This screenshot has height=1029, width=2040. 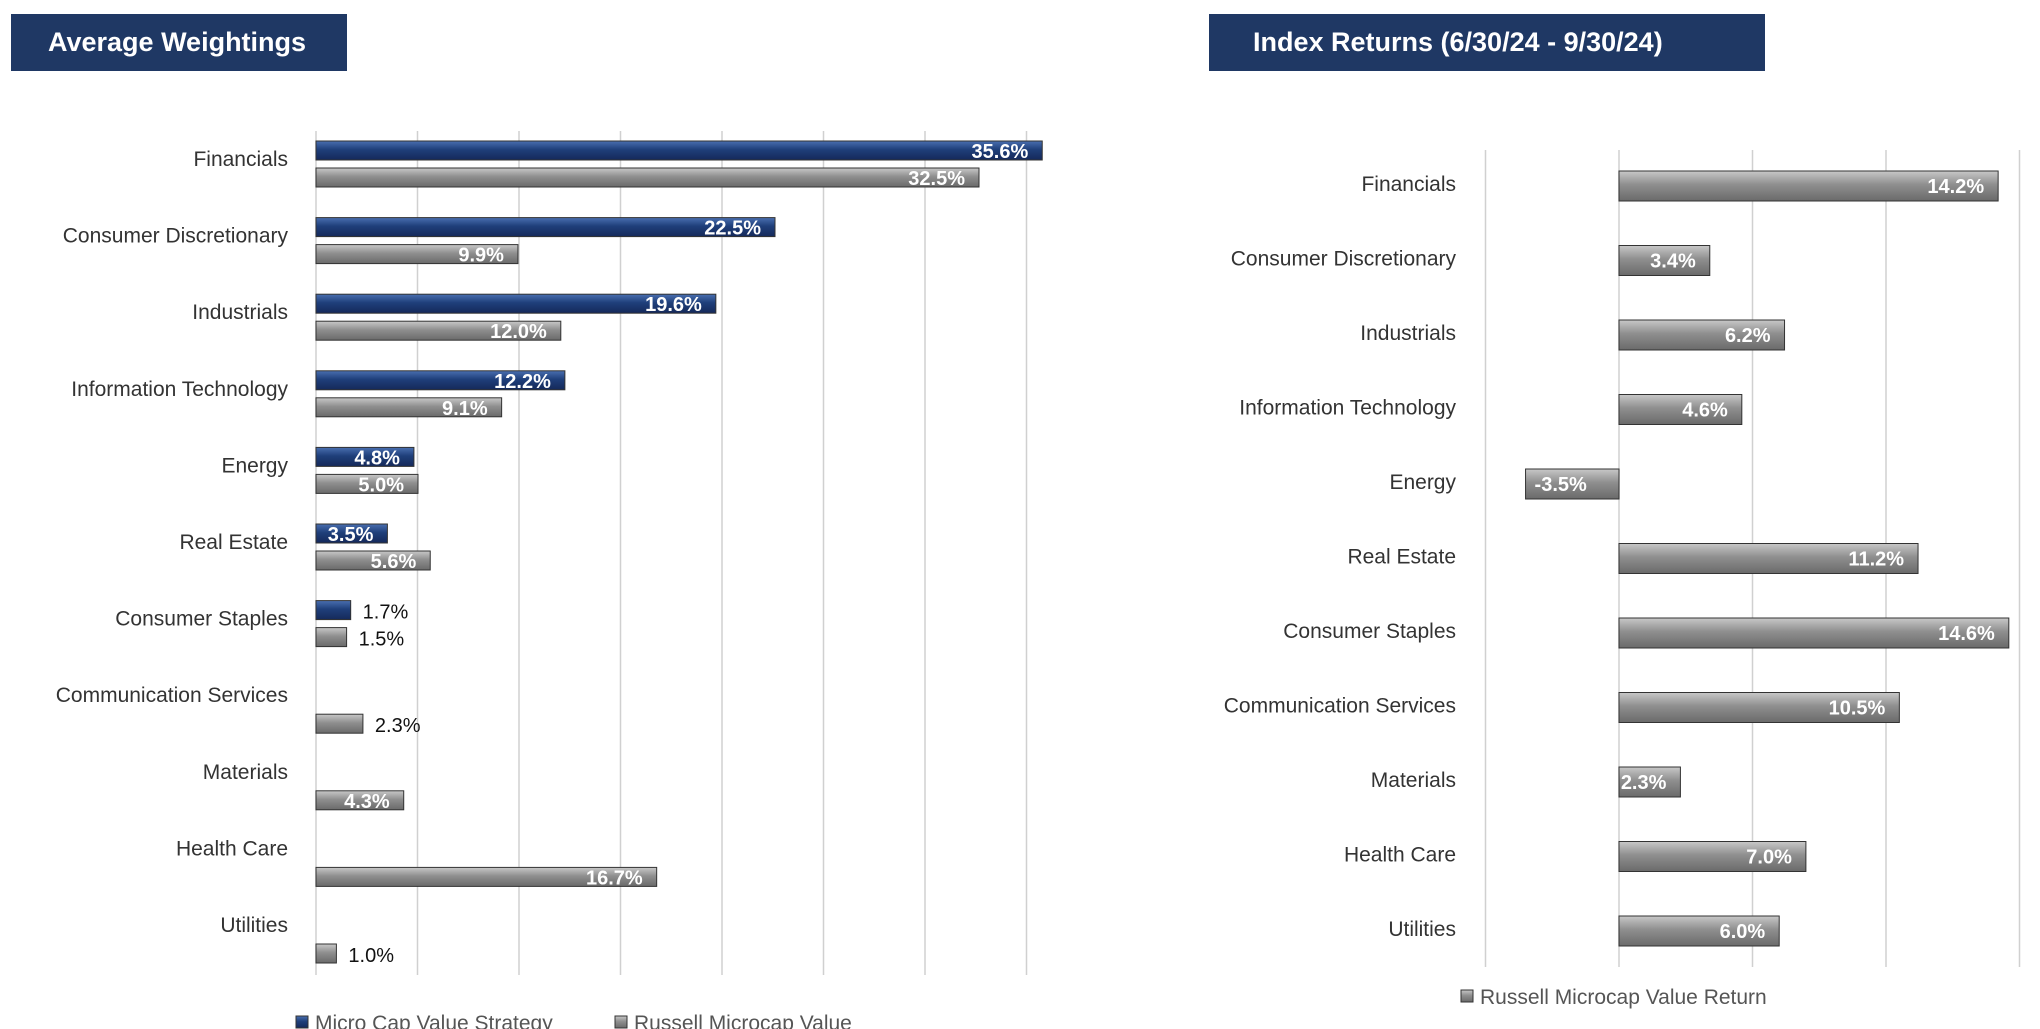 I want to click on data-label: -3.5%, so click(x=1561, y=485).